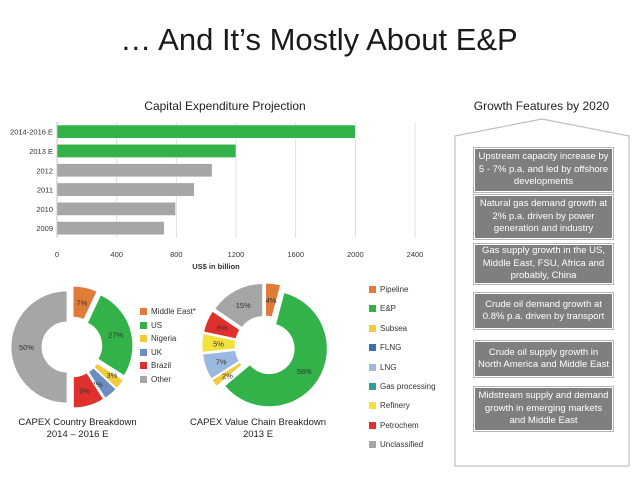 Image resolution: width=638 pixels, height=479 pixels. What do you see at coordinates (388, 309) in the screenshot?
I see `value-chain-legend-label: E&P` at bounding box center [388, 309].